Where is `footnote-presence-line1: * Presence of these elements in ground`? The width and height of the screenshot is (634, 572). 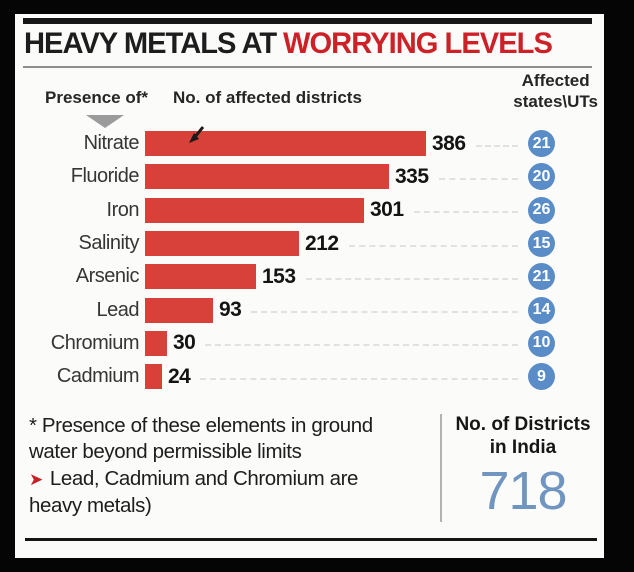
footnote-presence-line1: * Presence of these elements in ground is located at coordinates (201, 425).